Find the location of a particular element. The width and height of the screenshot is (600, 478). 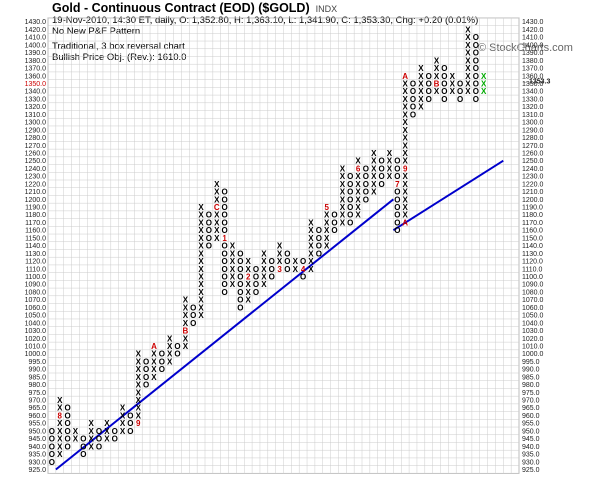

month-marker: 6 is located at coordinates (358, 168).